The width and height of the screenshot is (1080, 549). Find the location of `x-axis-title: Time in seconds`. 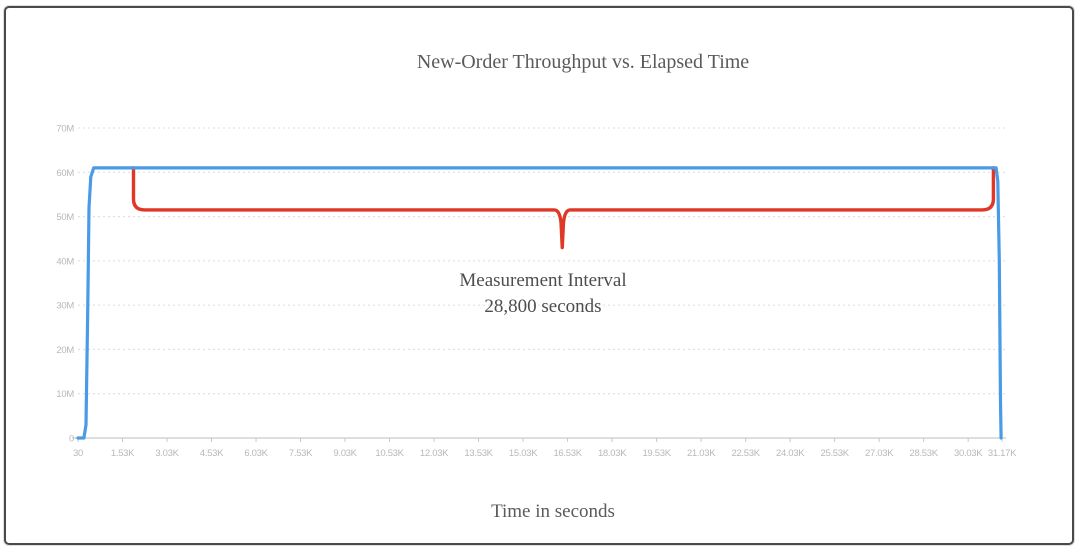

x-axis-title: Time in seconds is located at coordinates (553, 511).